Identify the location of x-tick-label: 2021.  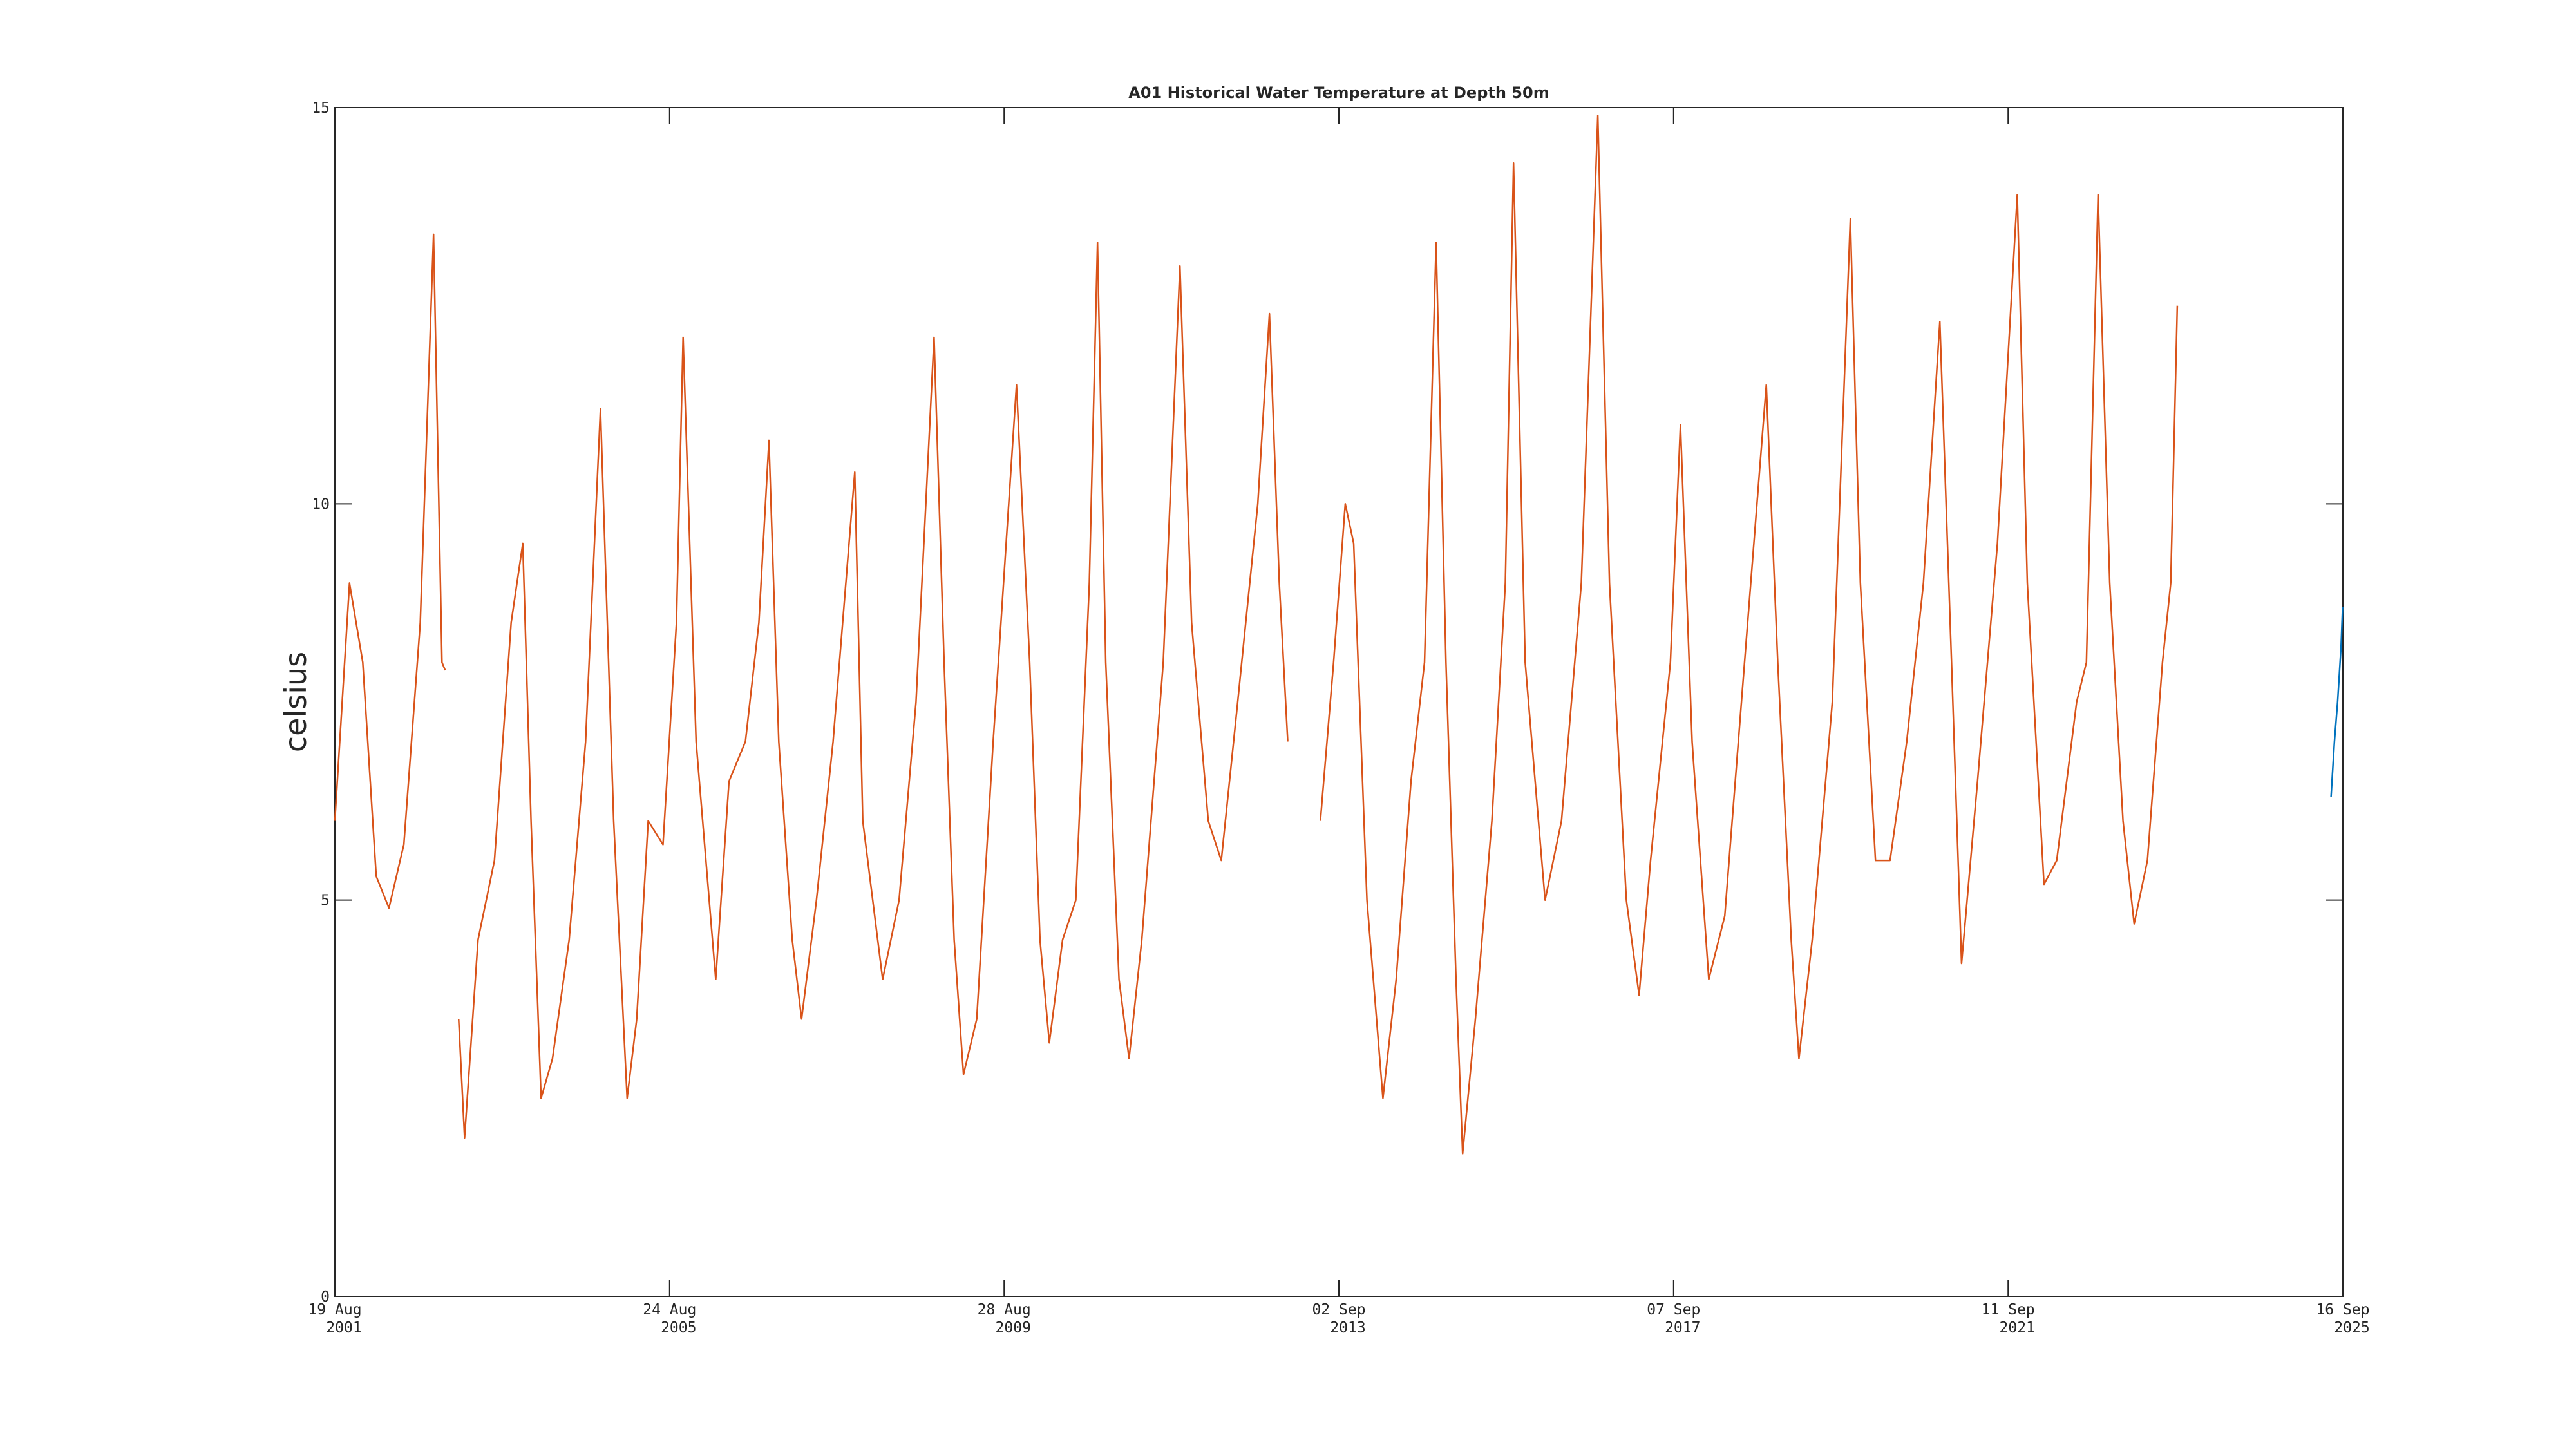
(2018, 1328).